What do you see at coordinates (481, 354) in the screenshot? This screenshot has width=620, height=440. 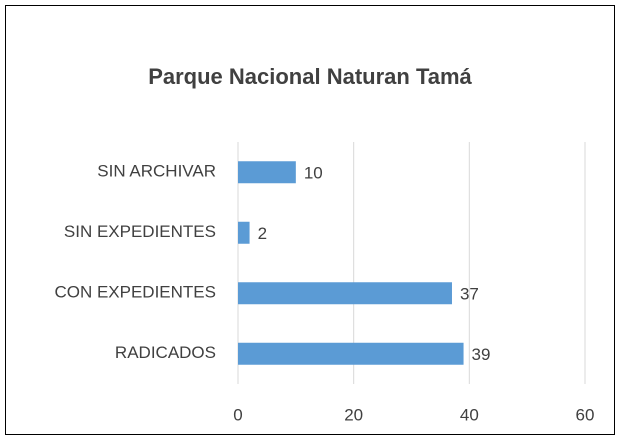 I see `data-label: 39` at bounding box center [481, 354].